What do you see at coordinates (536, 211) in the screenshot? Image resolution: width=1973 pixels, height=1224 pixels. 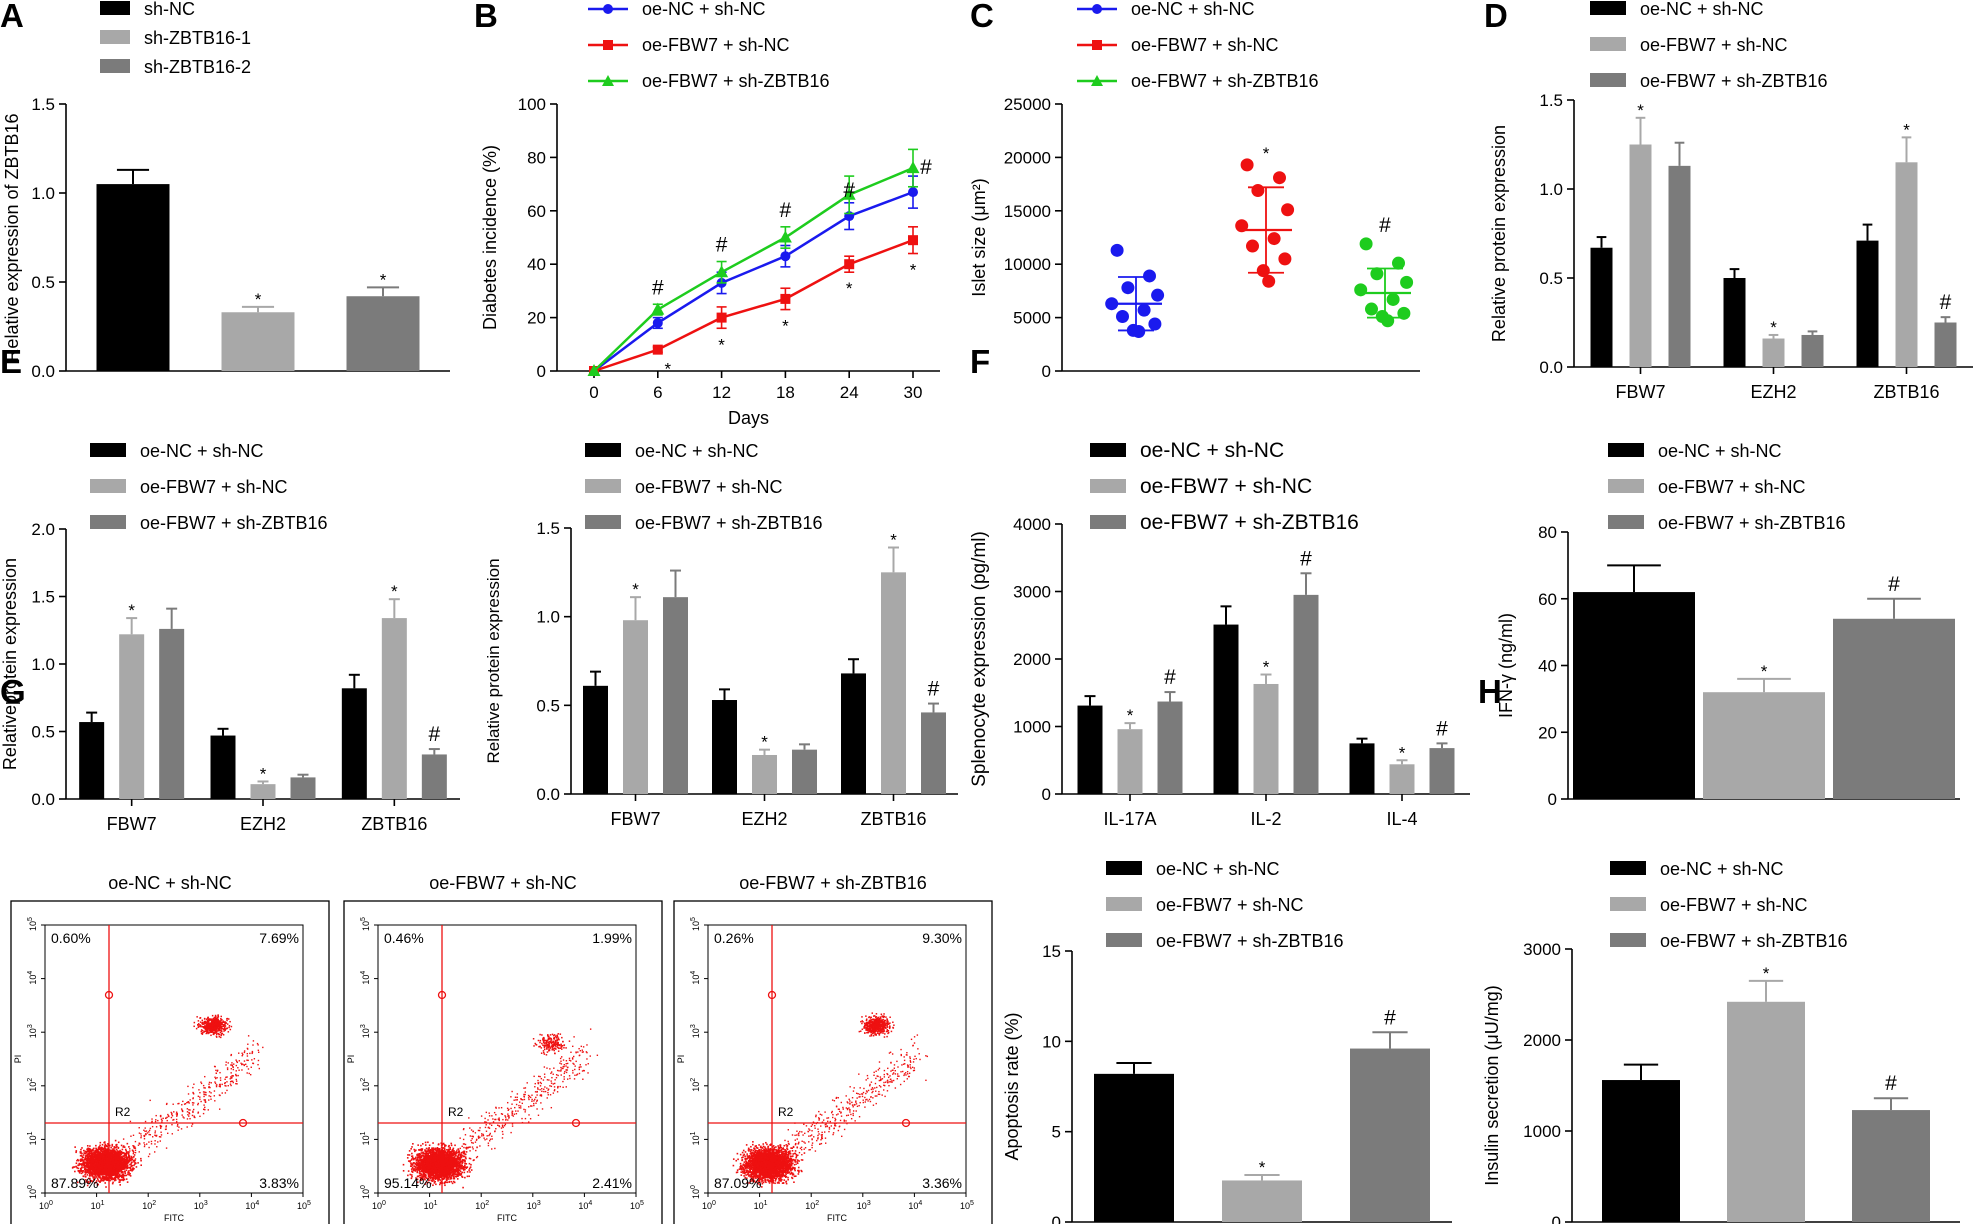 I see `y-tick-label: 60` at bounding box center [536, 211].